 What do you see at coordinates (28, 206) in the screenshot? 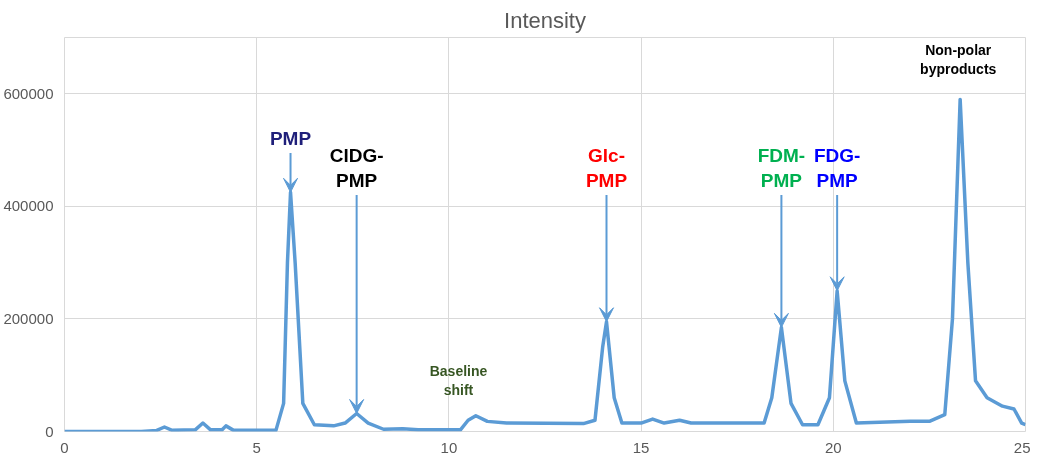
I see `y-tick-label: 400000` at bounding box center [28, 206].